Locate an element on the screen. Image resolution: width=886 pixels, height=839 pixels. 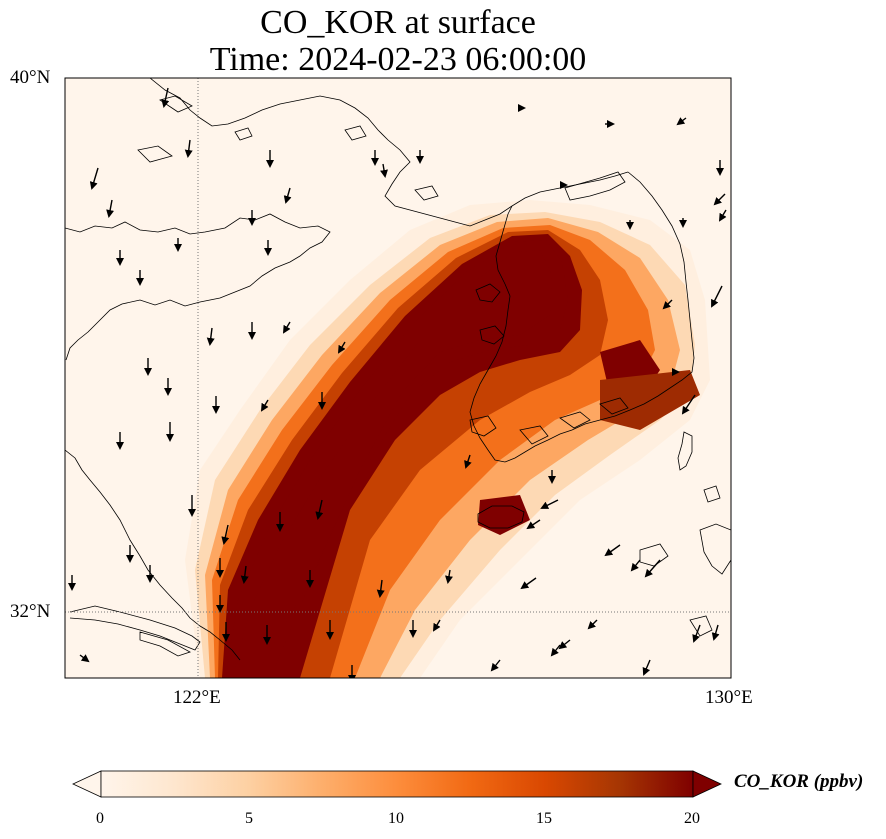
jeju-island is located at coordinates (501, 517).